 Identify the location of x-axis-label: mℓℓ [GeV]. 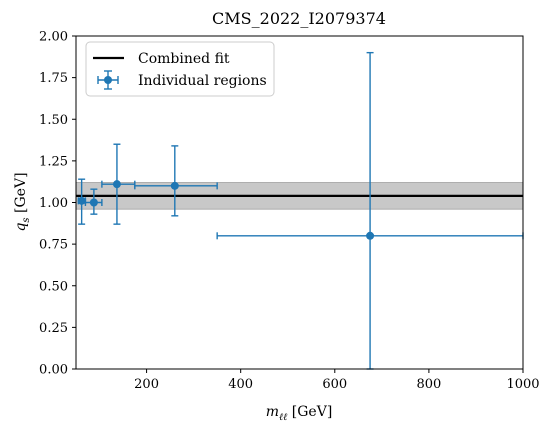
(299, 413).